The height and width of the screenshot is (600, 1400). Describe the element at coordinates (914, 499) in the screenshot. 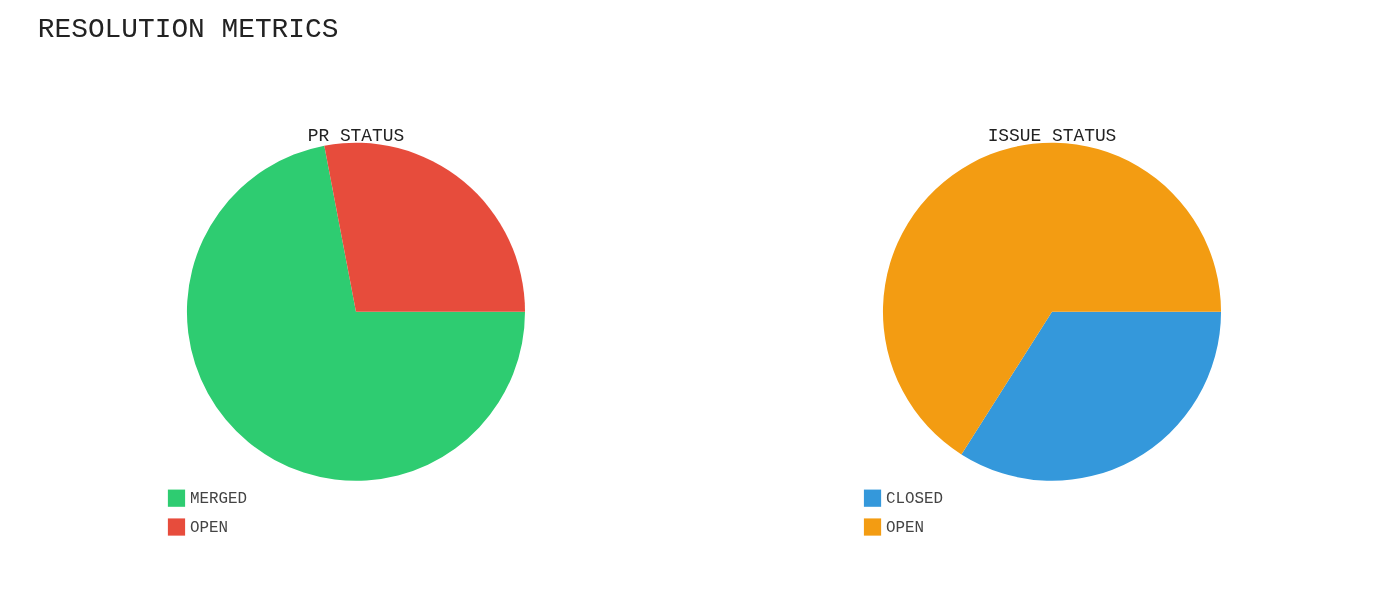

I see `legend-label: CLOSED` at that location.